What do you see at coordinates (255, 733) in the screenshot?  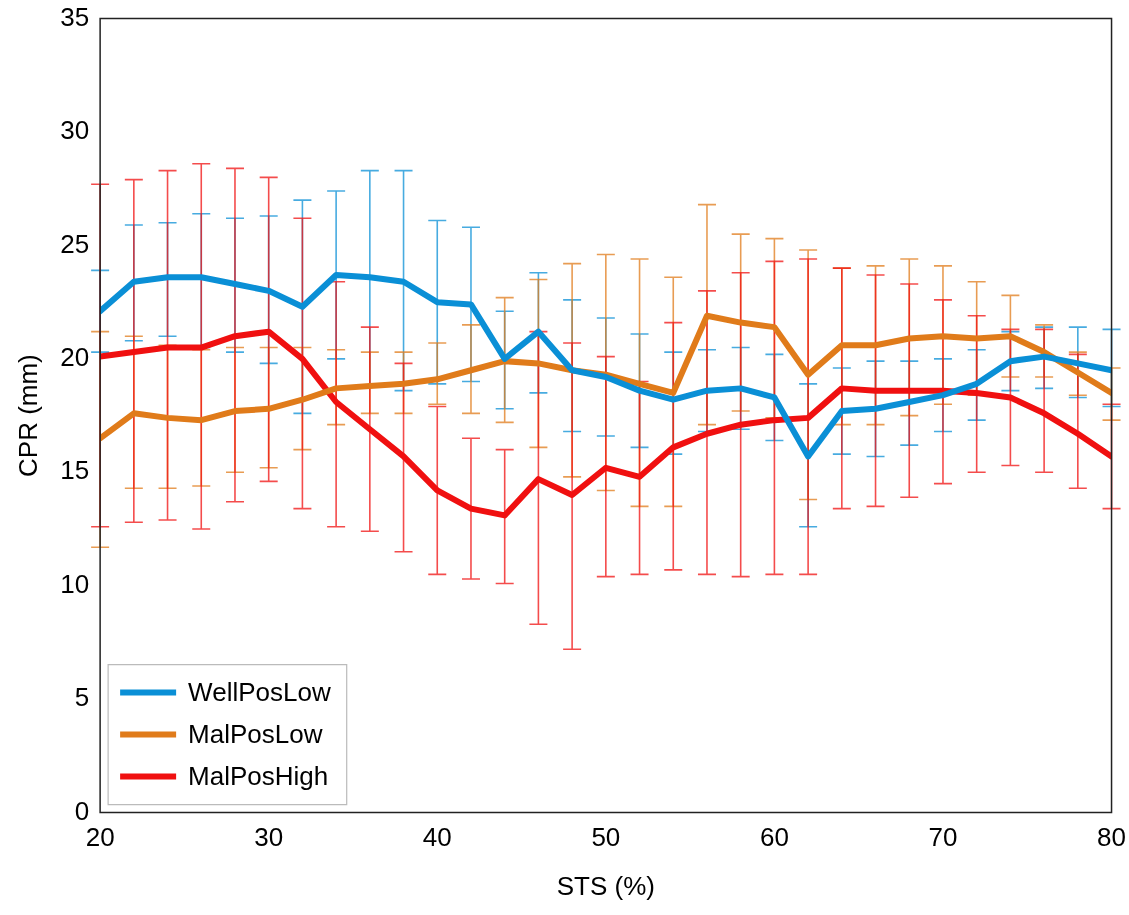 I see `legend-label: MalPosLow` at bounding box center [255, 733].